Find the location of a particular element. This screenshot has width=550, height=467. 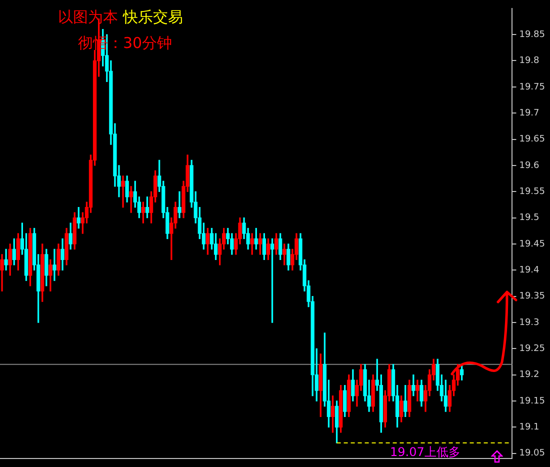

y-tick-label: 19.8 is located at coordinates (529, 61).